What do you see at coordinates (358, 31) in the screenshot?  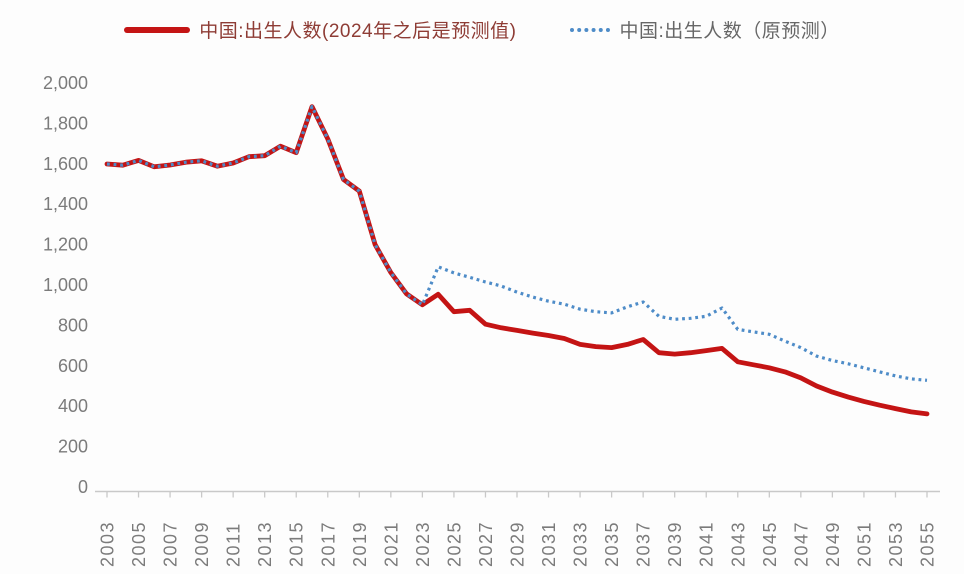 I see `legend-label-new-forecast: 中国:出生人数(2024年之后是预测值)` at bounding box center [358, 31].